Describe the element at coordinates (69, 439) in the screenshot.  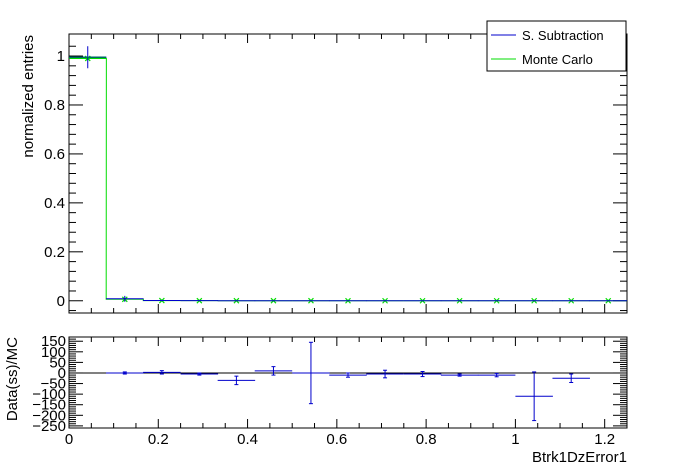
I see `ratio-x-tick-label: 0` at that location.